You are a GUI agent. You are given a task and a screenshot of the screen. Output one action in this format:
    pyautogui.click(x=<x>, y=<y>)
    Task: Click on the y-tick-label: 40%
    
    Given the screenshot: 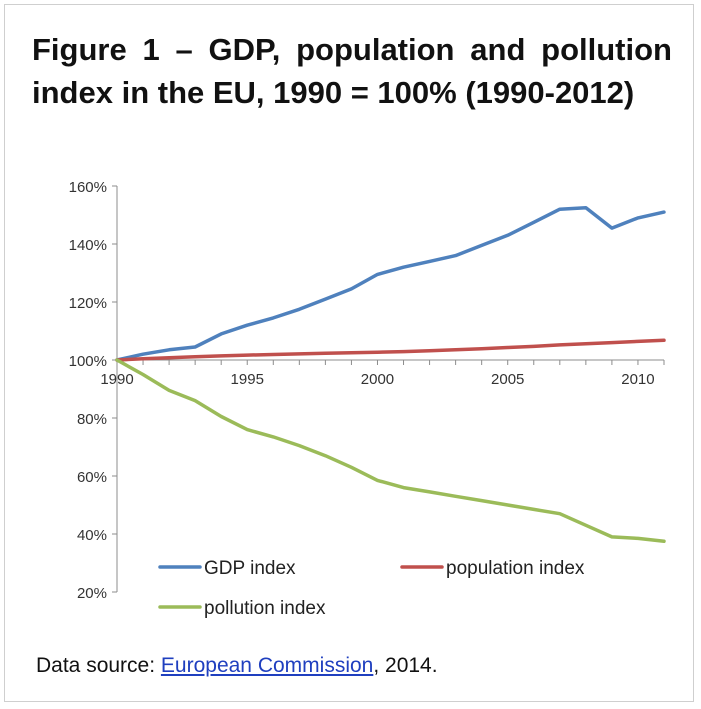 What is the action you would take?
    pyautogui.click(x=92, y=535)
    